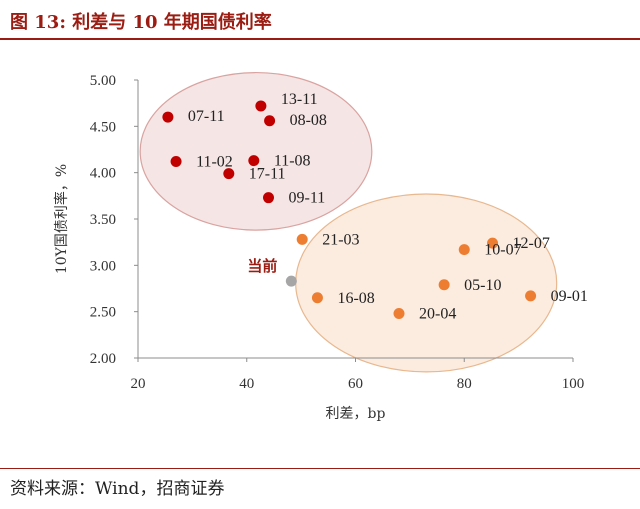  I want to click on title-divider, so click(320, 39).